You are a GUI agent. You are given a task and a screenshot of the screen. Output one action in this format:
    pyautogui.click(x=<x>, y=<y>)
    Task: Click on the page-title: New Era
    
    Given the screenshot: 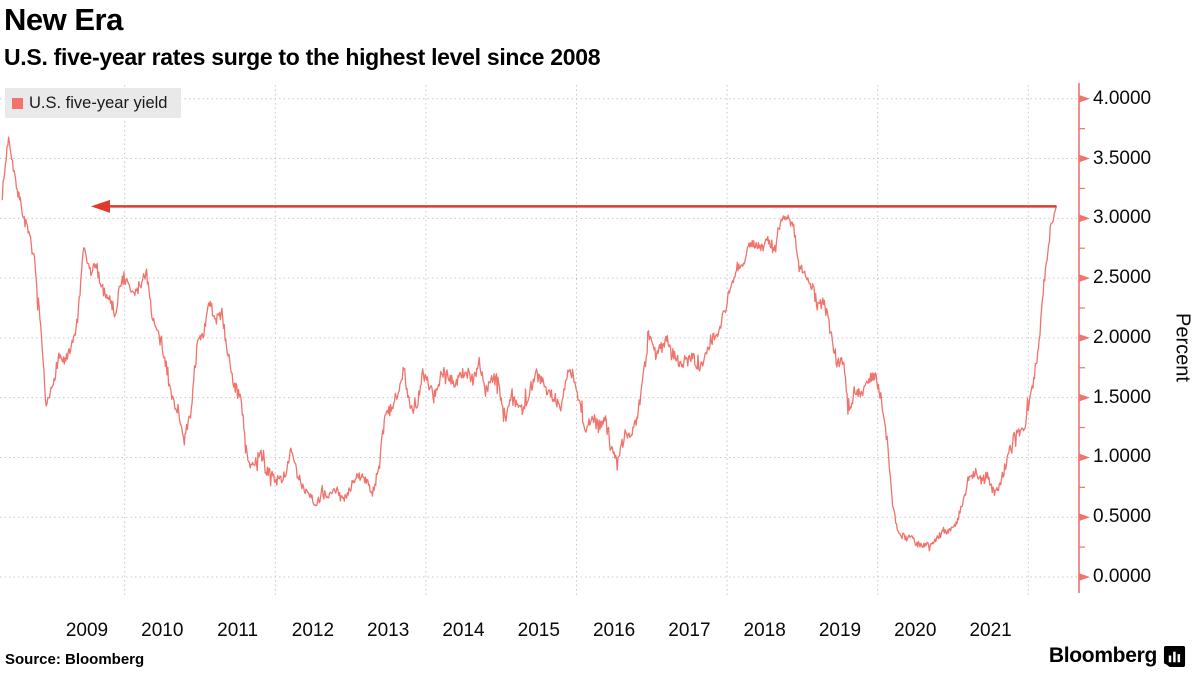 What is the action you would take?
    pyautogui.click(x=63, y=19)
    